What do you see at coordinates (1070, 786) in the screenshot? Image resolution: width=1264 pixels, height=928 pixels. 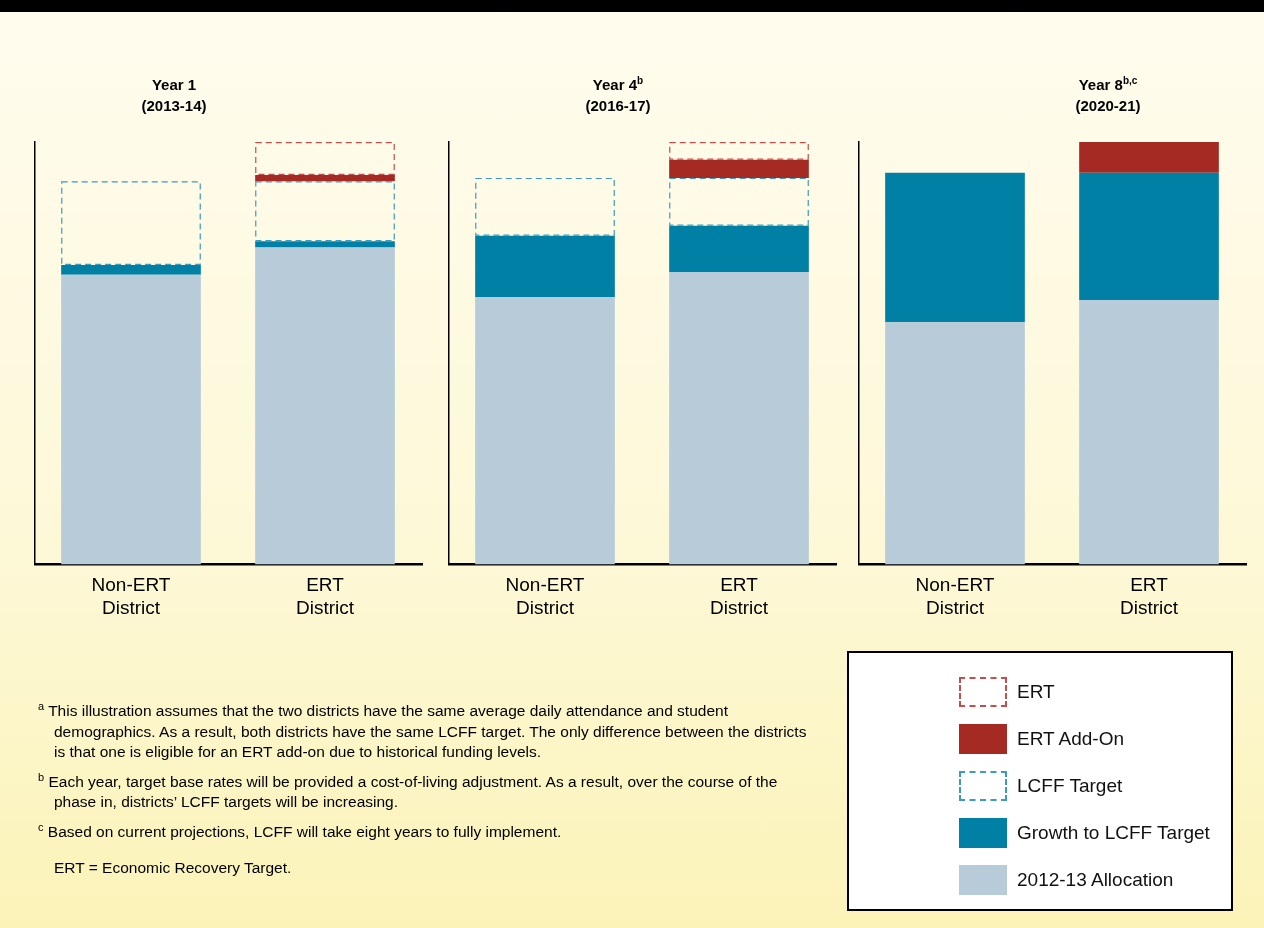 I see `legend-label: LCFF Target` at bounding box center [1070, 786].